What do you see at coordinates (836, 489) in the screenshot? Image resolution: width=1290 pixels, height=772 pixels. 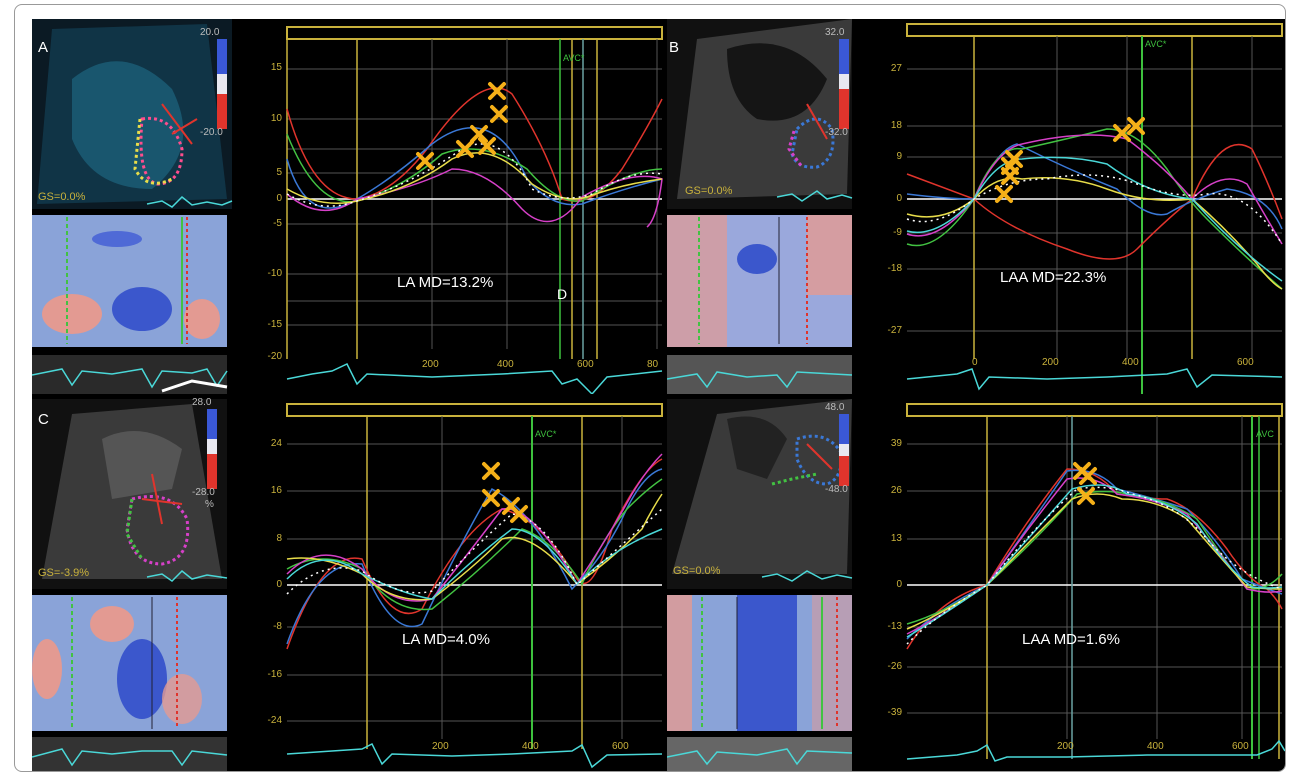 I see `scale-min-d: -48.0` at bounding box center [836, 489].